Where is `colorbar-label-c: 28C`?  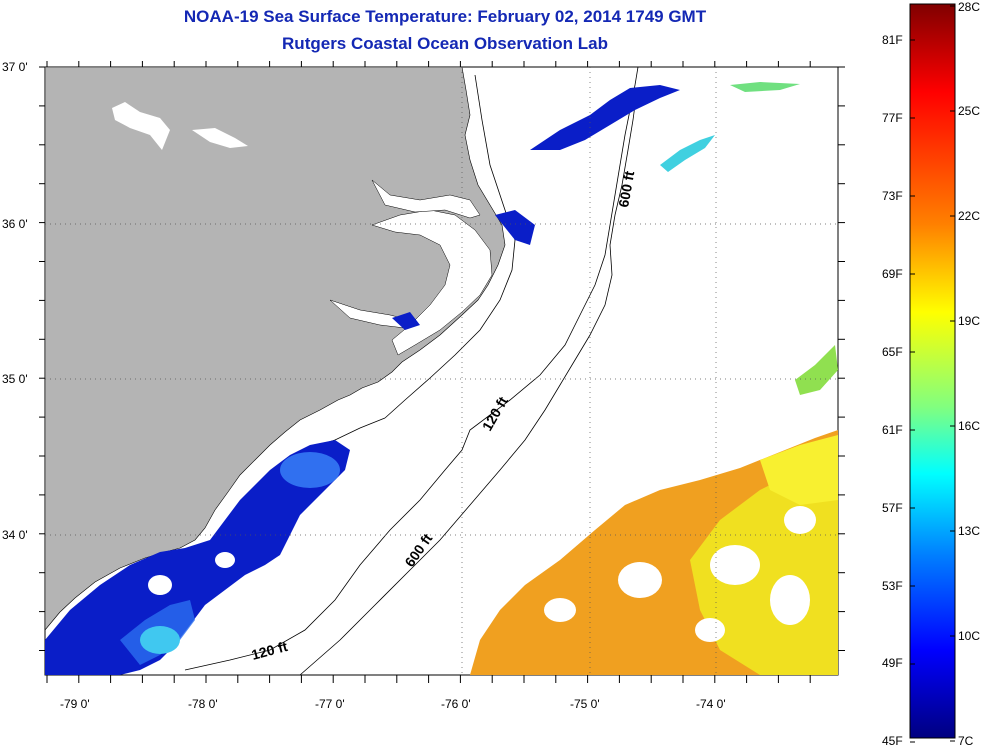
colorbar-label-c: 28C is located at coordinates (969, 7).